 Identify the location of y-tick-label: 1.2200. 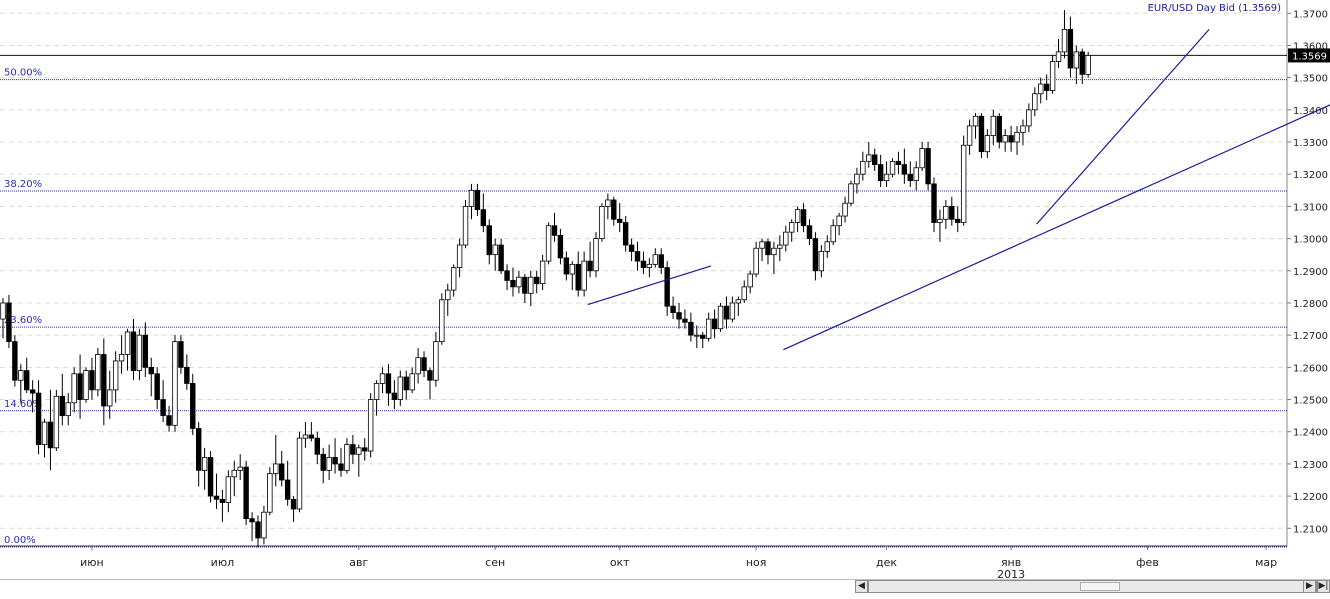
(1310, 497).